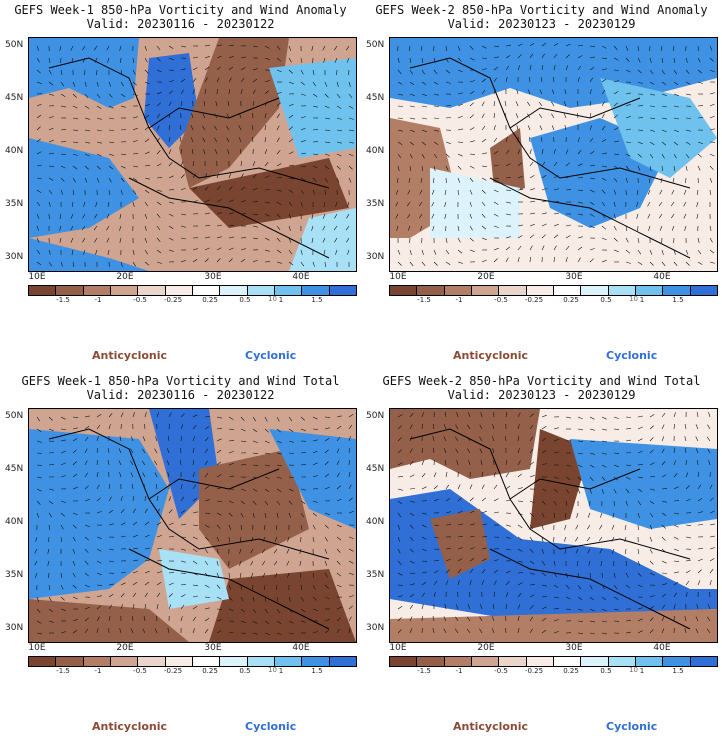  I want to click on lat-label: 40N, so click(14, 522).